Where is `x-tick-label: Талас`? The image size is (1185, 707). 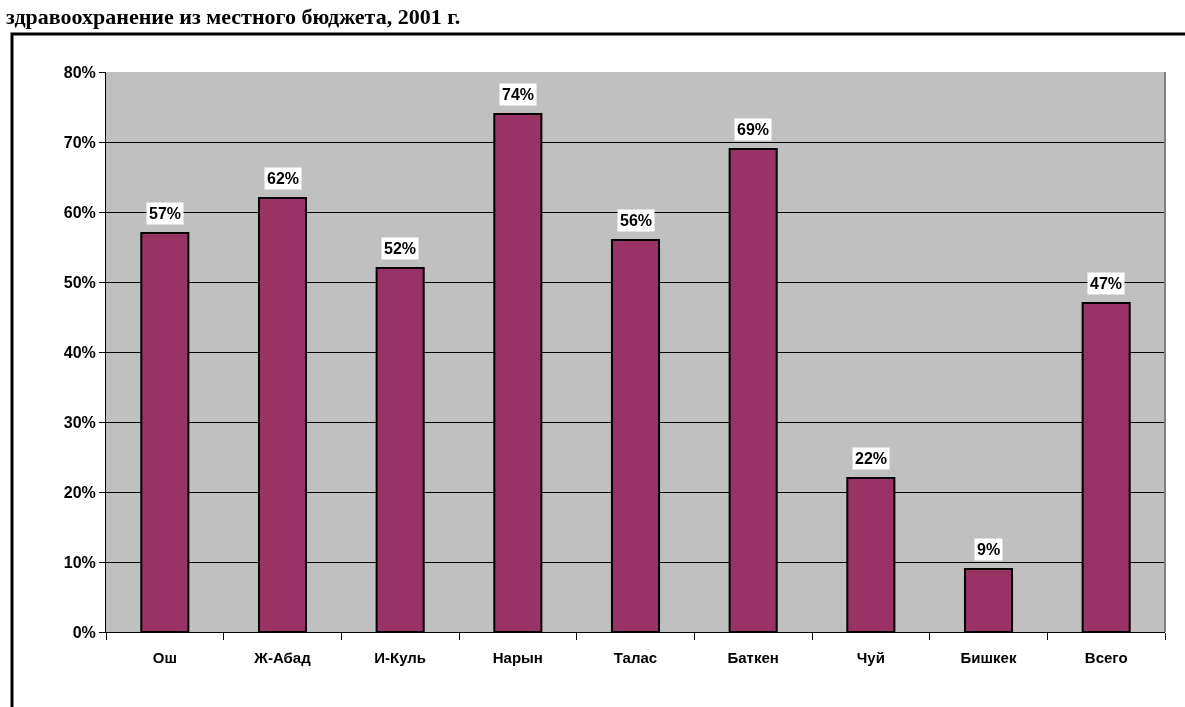
x-tick-label: Талас is located at coordinates (635, 657).